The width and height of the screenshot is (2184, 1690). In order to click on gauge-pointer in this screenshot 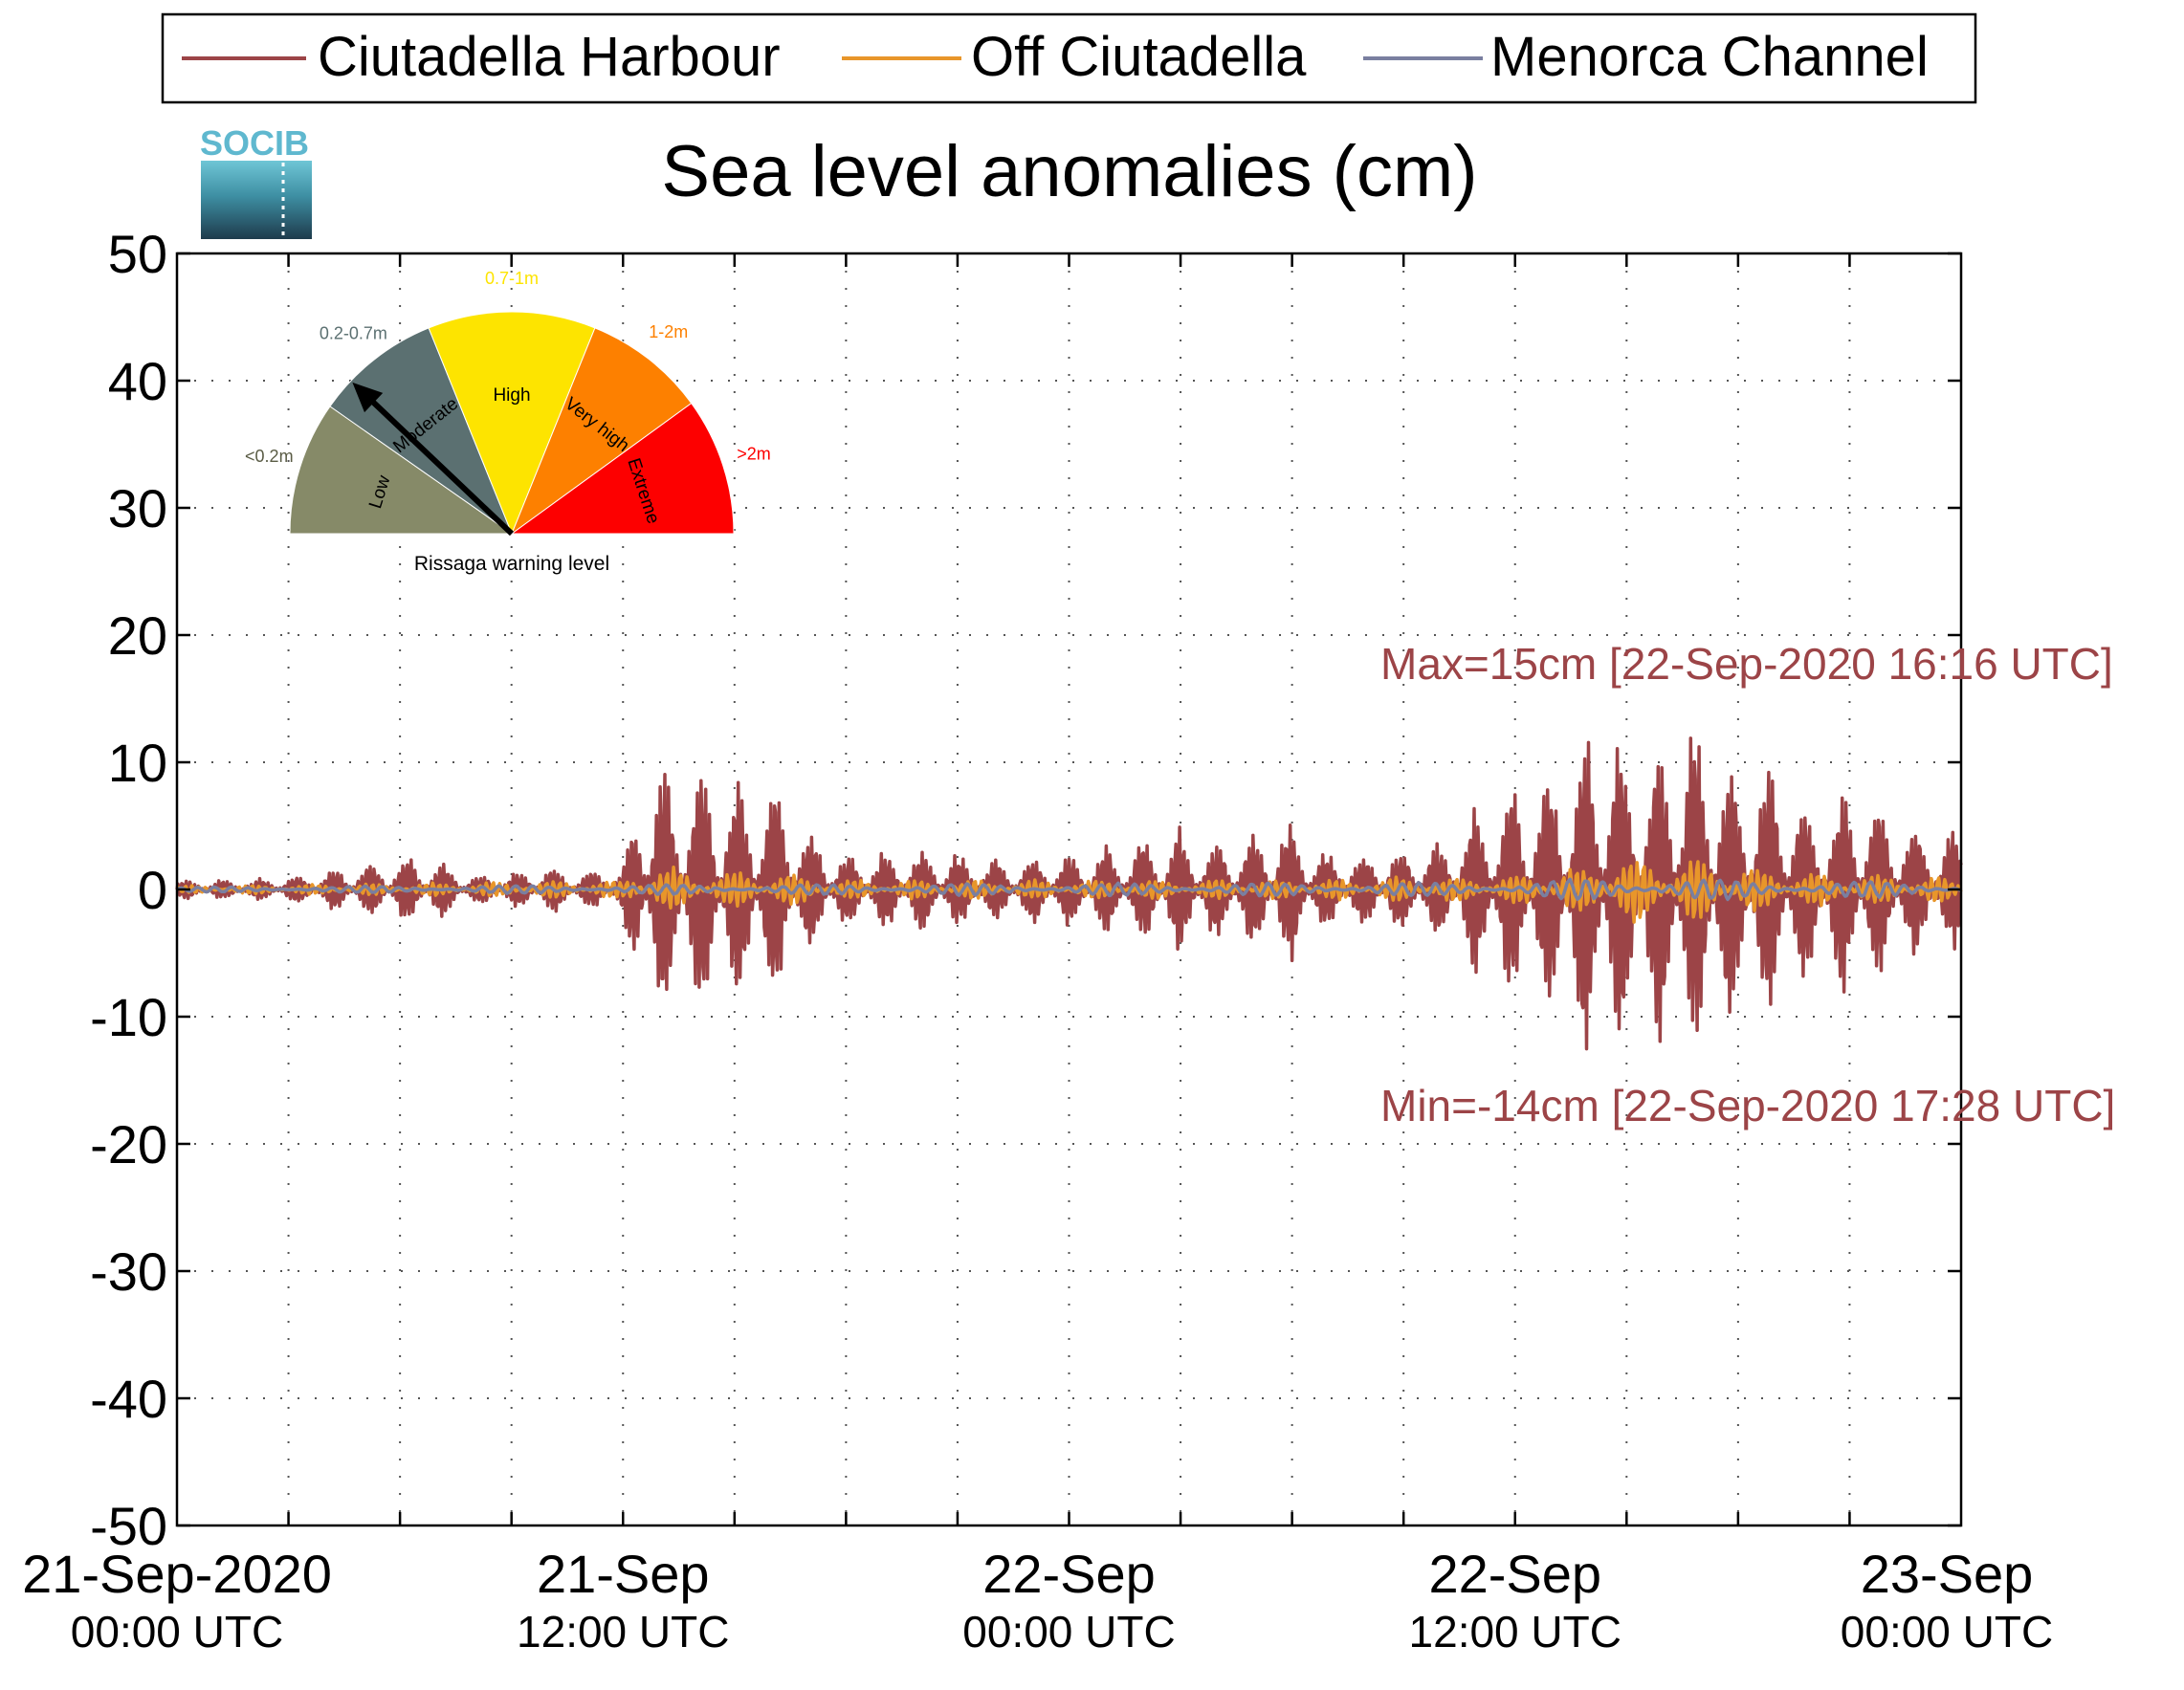, I will do `click(439, 464)`.